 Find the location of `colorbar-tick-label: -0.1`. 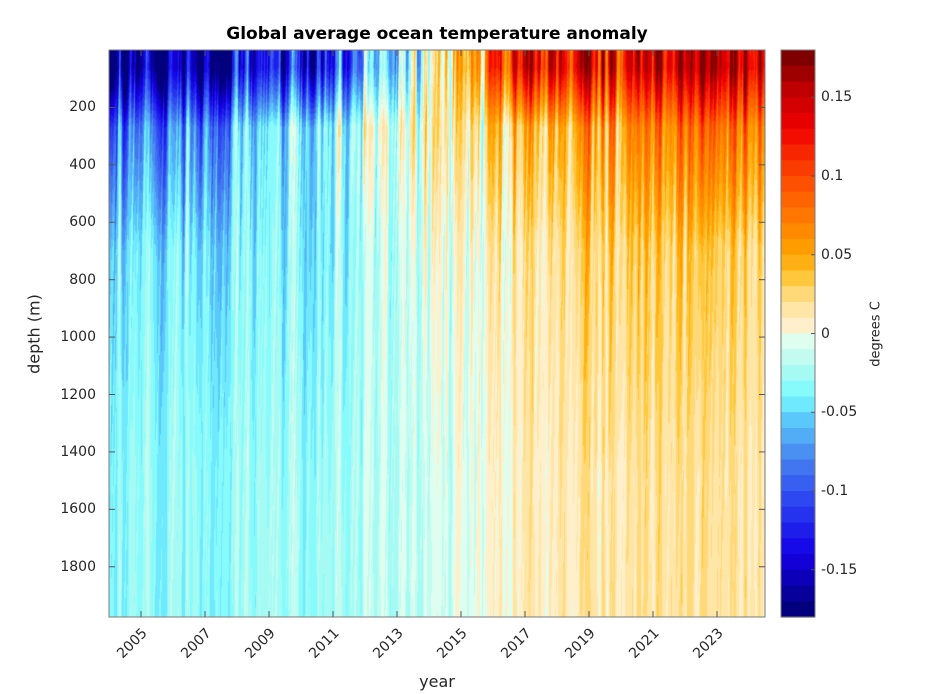

colorbar-tick-label: -0.1 is located at coordinates (835, 491).